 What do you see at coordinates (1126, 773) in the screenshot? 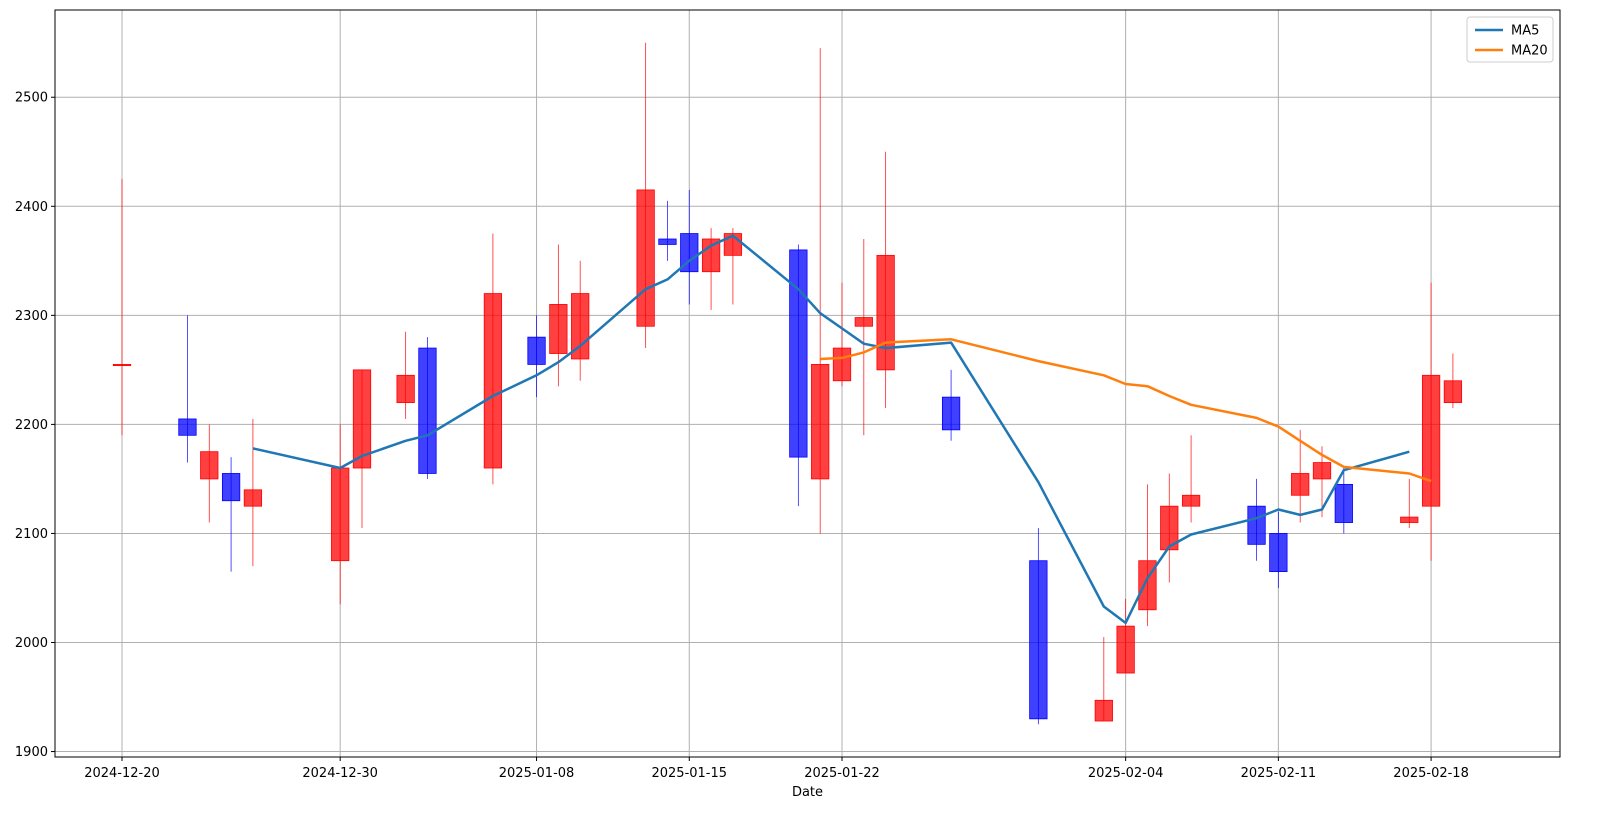
I see `x-tick-label: 2025-02-04` at bounding box center [1126, 773].